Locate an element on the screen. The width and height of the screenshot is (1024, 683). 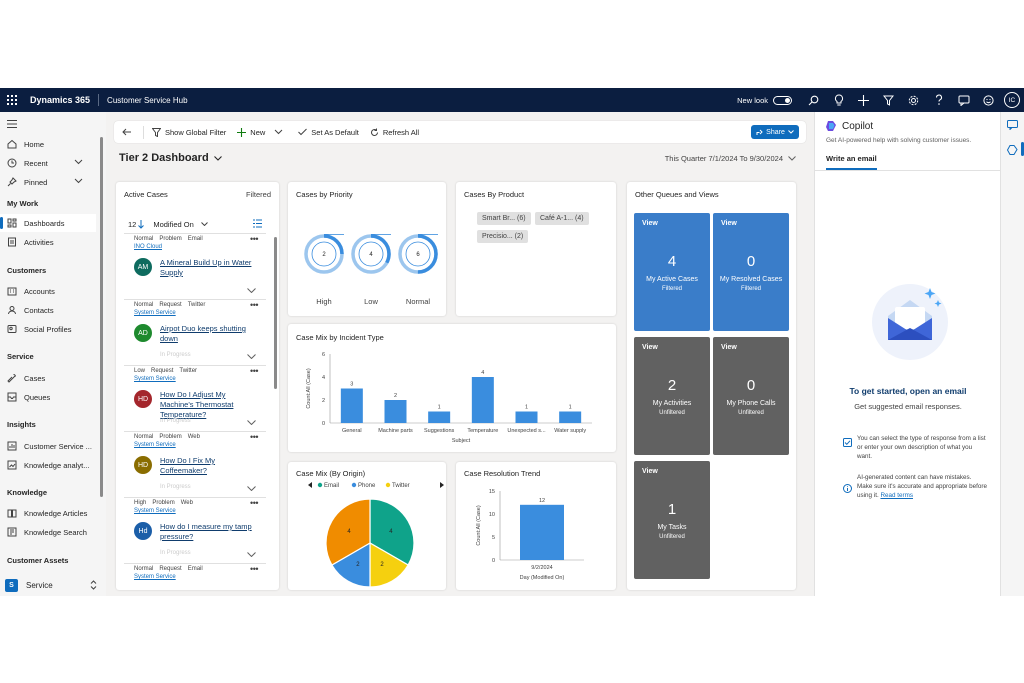
nav-knowledge-search: Knowledge Search is located at coordinates (48, 532).